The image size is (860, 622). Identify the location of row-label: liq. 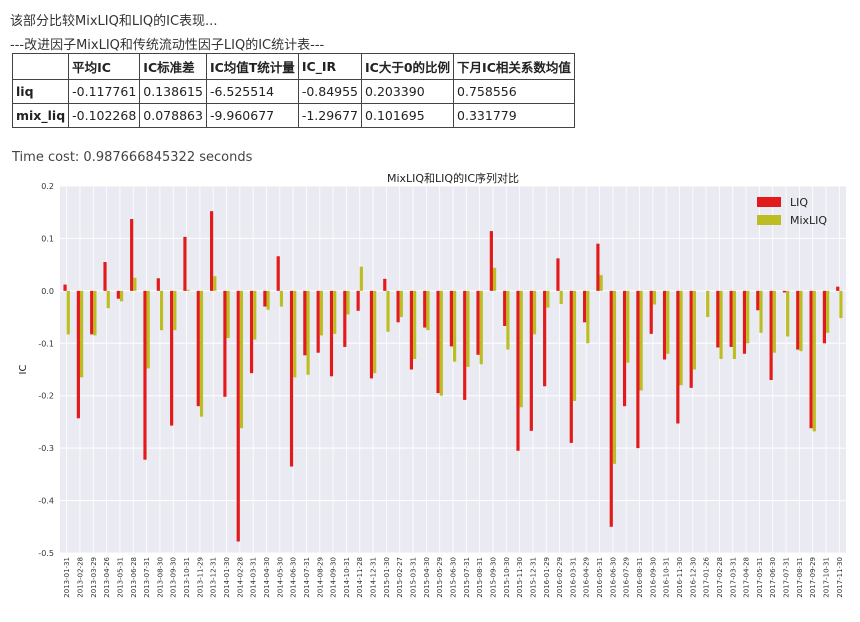
(40, 91).